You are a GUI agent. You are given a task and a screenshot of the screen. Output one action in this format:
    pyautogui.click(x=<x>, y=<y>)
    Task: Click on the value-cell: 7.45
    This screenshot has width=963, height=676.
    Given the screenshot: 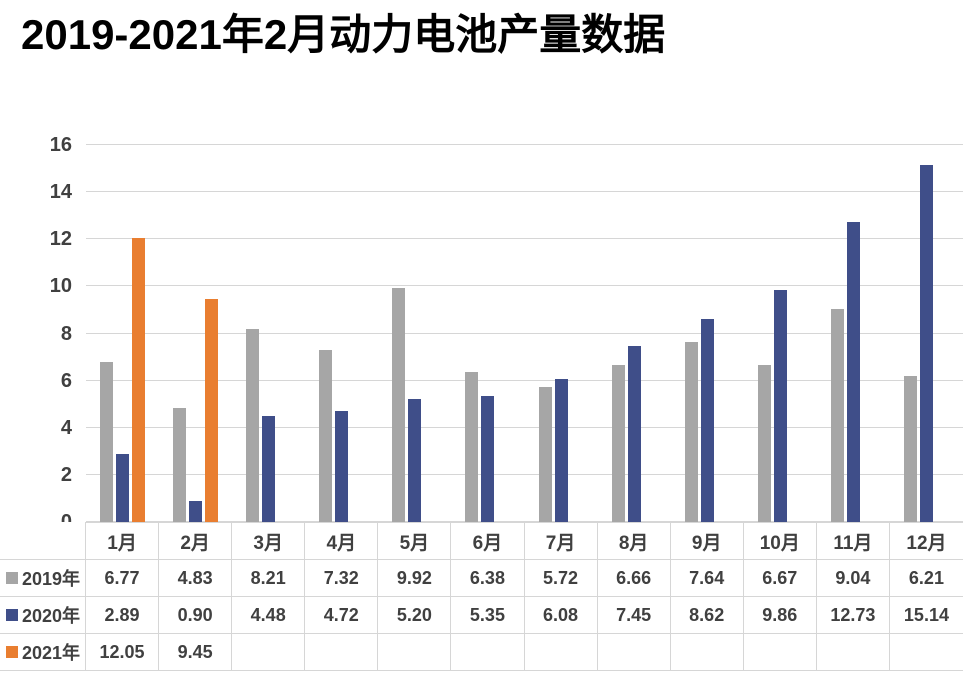 What is the action you would take?
    pyautogui.click(x=634, y=615)
    